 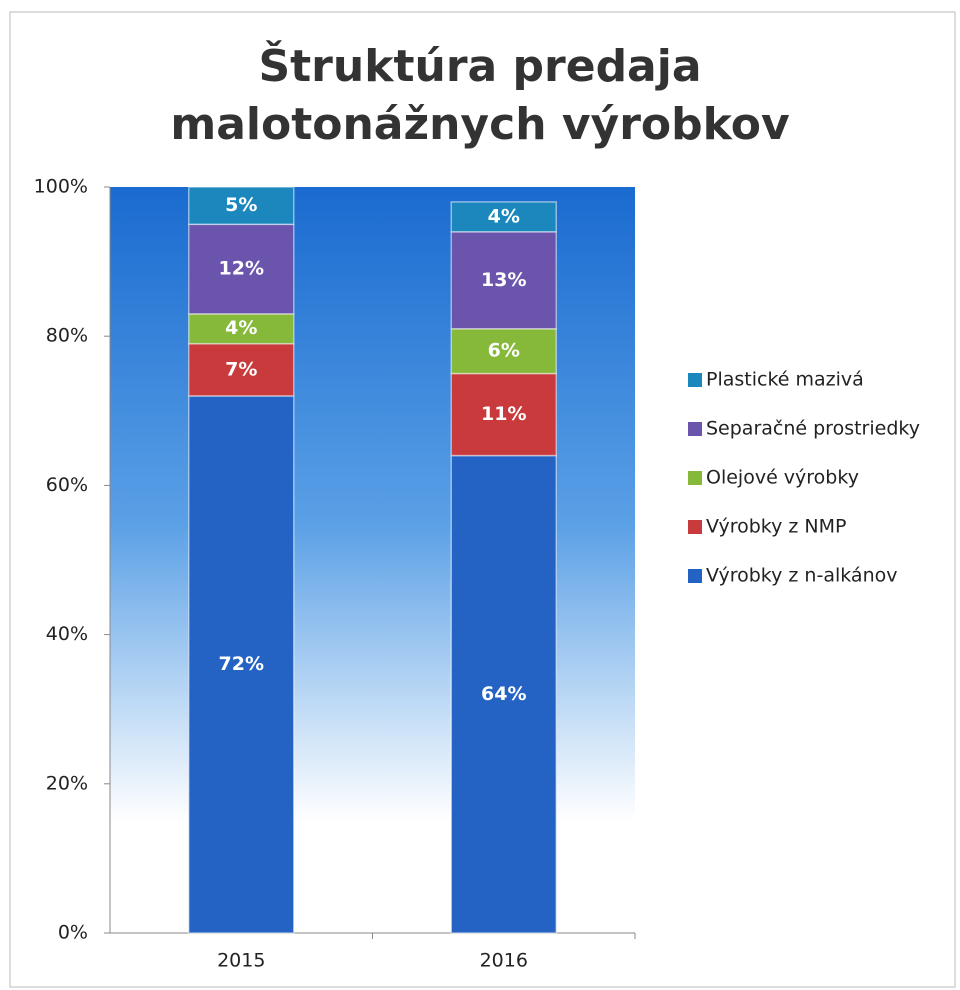 I want to click on value-label: 13%, so click(x=503, y=280).